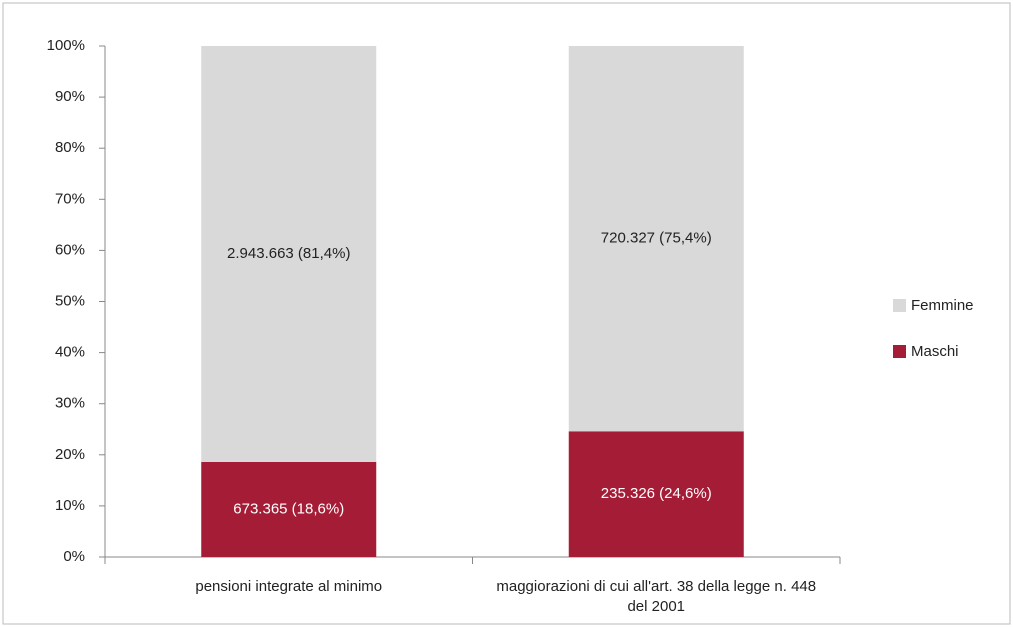 Image resolution: width=1013 pixels, height=627 pixels. Describe the element at coordinates (289, 586) in the screenshot. I see `x-tick-label: pensioni integrate al minimo` at that location.